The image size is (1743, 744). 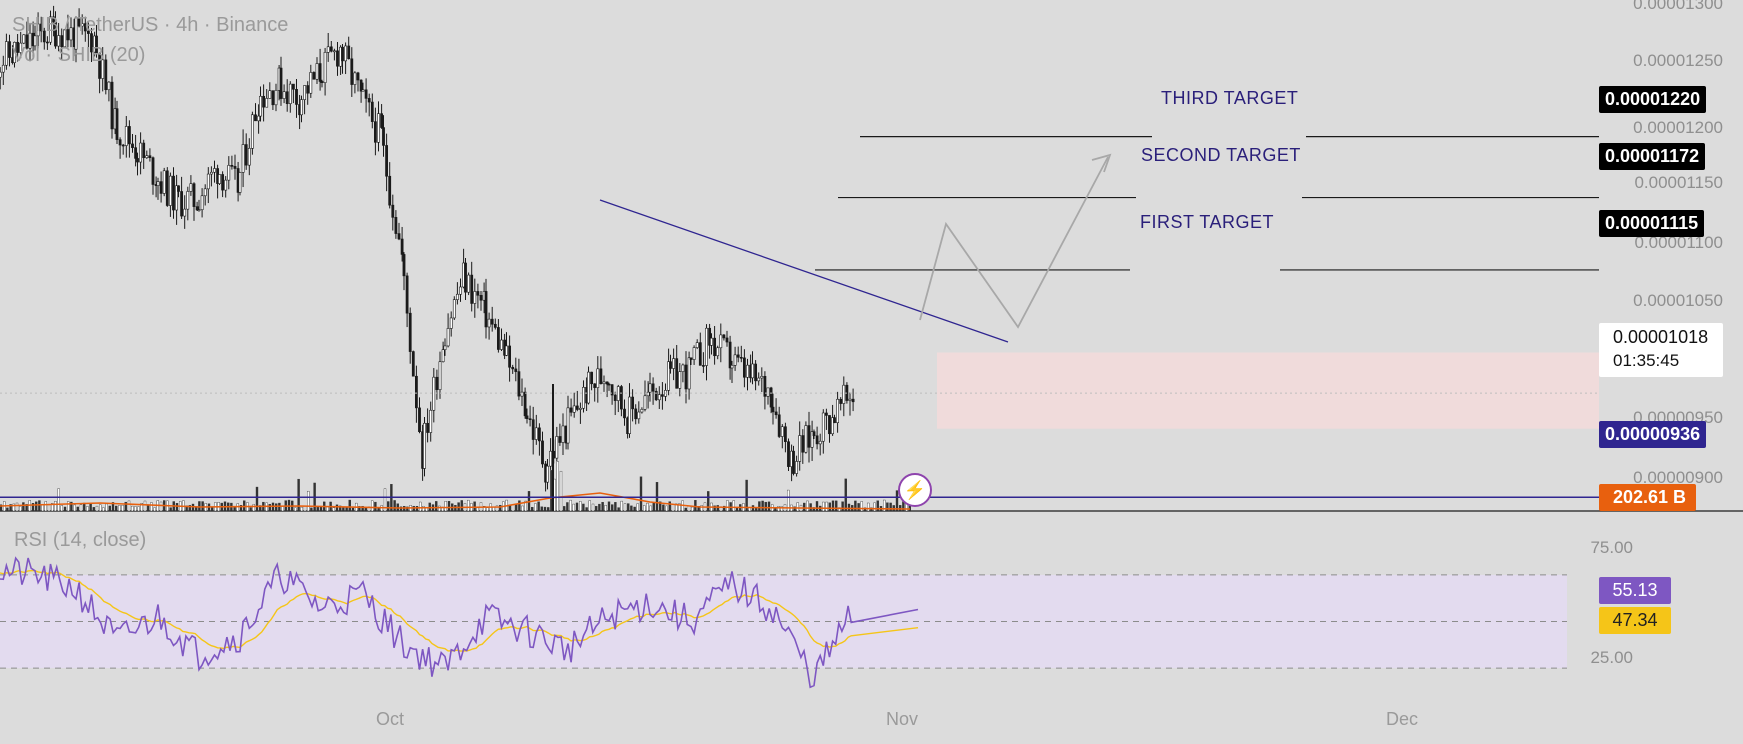 What do you see at coordinates (1402, 719) in the screenshot?
I see `time-axis-label: Dec` at bounding box center [1402, 719].